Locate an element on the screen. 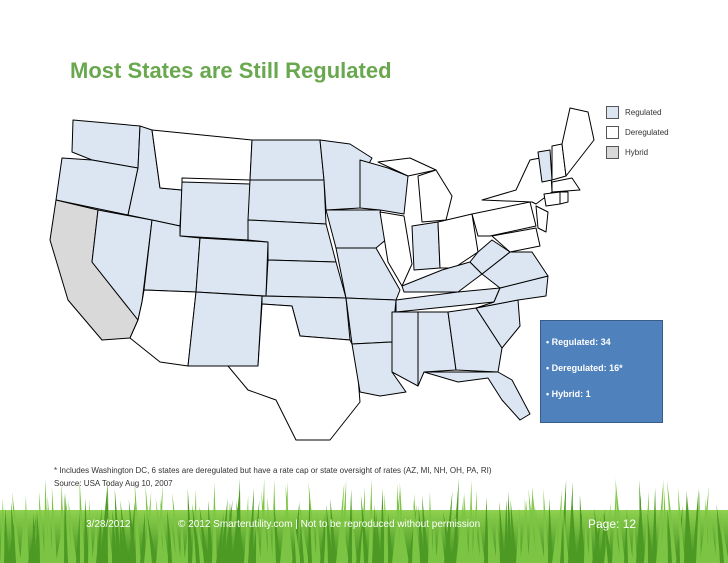  state-ri is located at coordinates (564, 198).